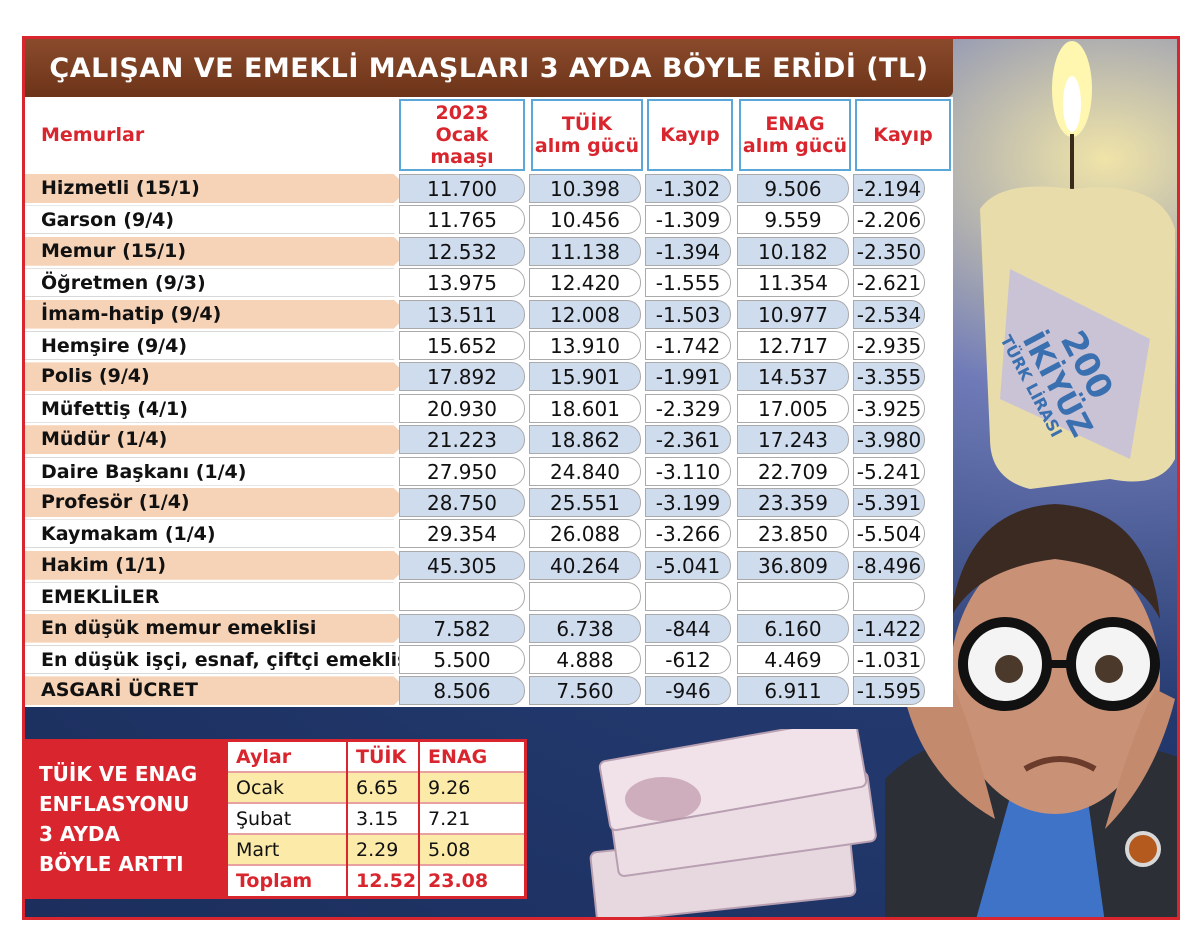  I want to click on inflation-month: Mart, so click(258, 850).